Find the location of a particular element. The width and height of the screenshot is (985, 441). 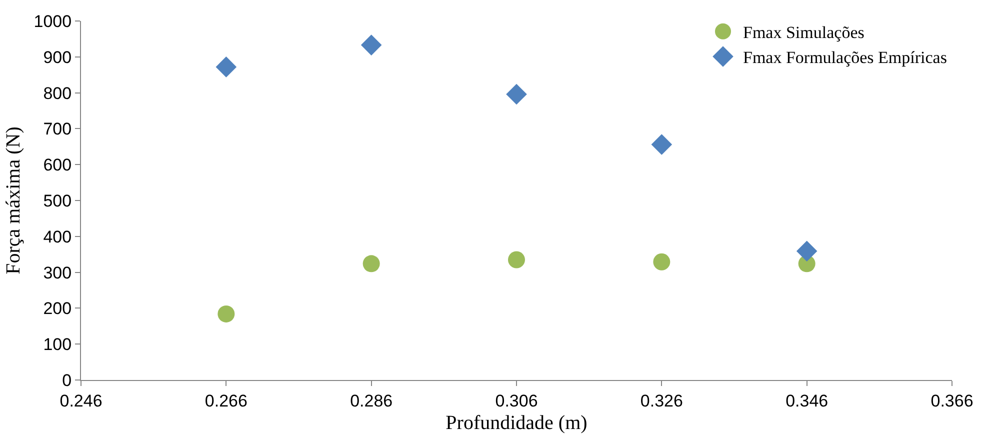

y-tick-label: 600 is located at coordinates (57, 165).